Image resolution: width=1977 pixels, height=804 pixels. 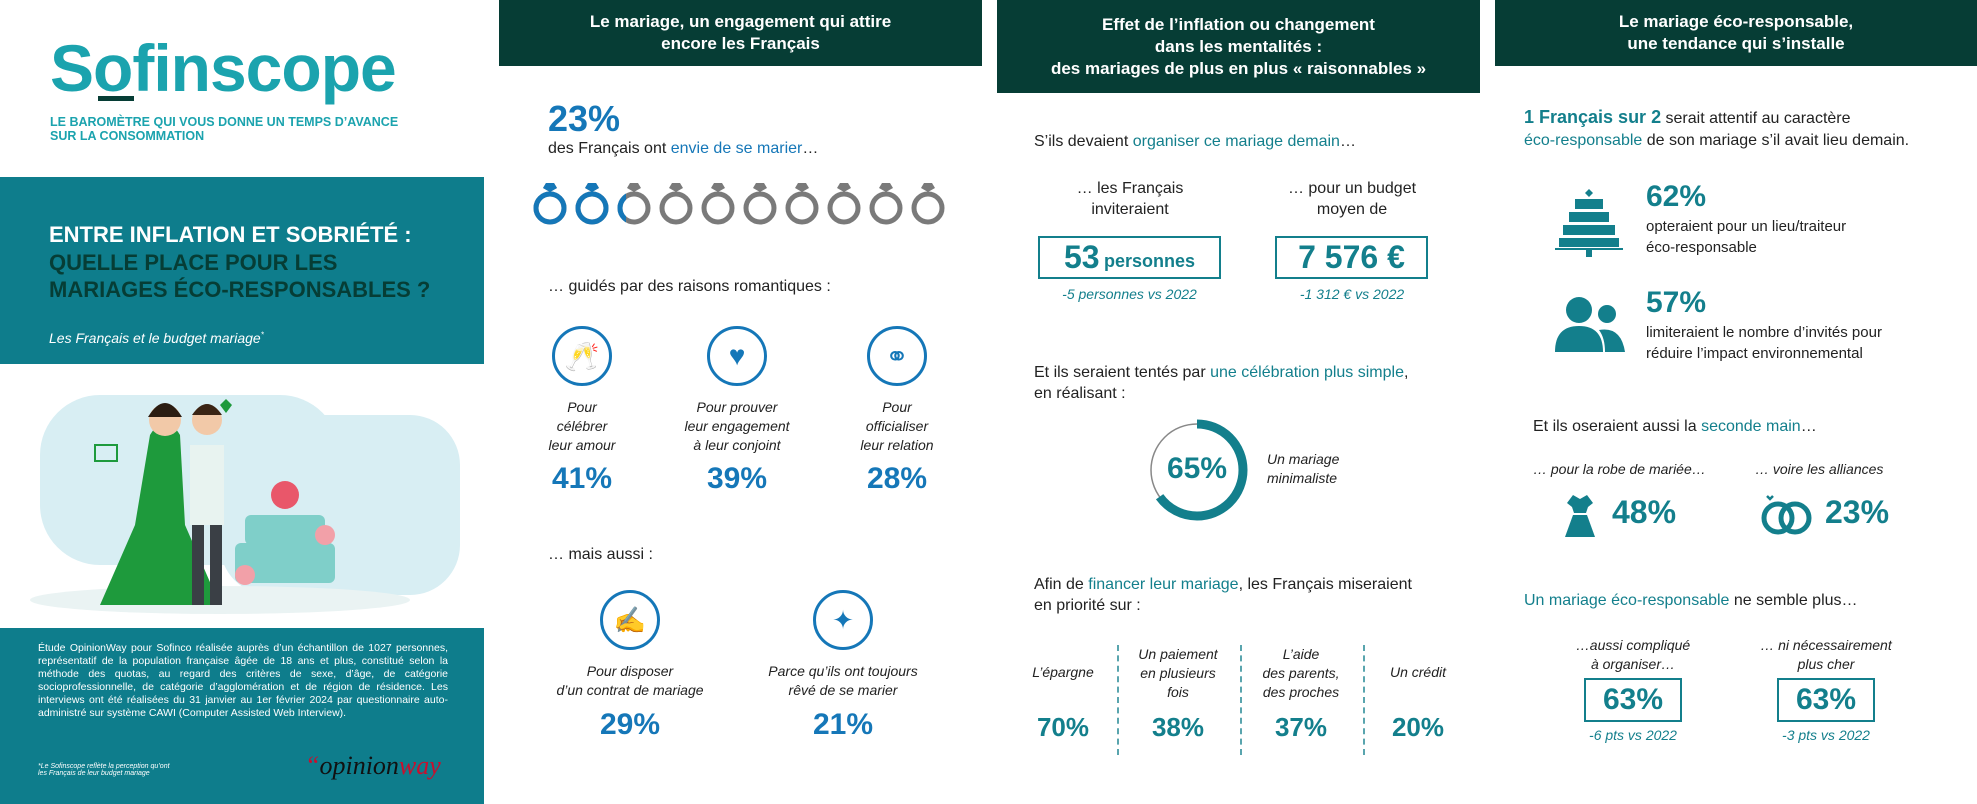 I want to click on wedding-rings-icon, so click(x=1786, y=515).